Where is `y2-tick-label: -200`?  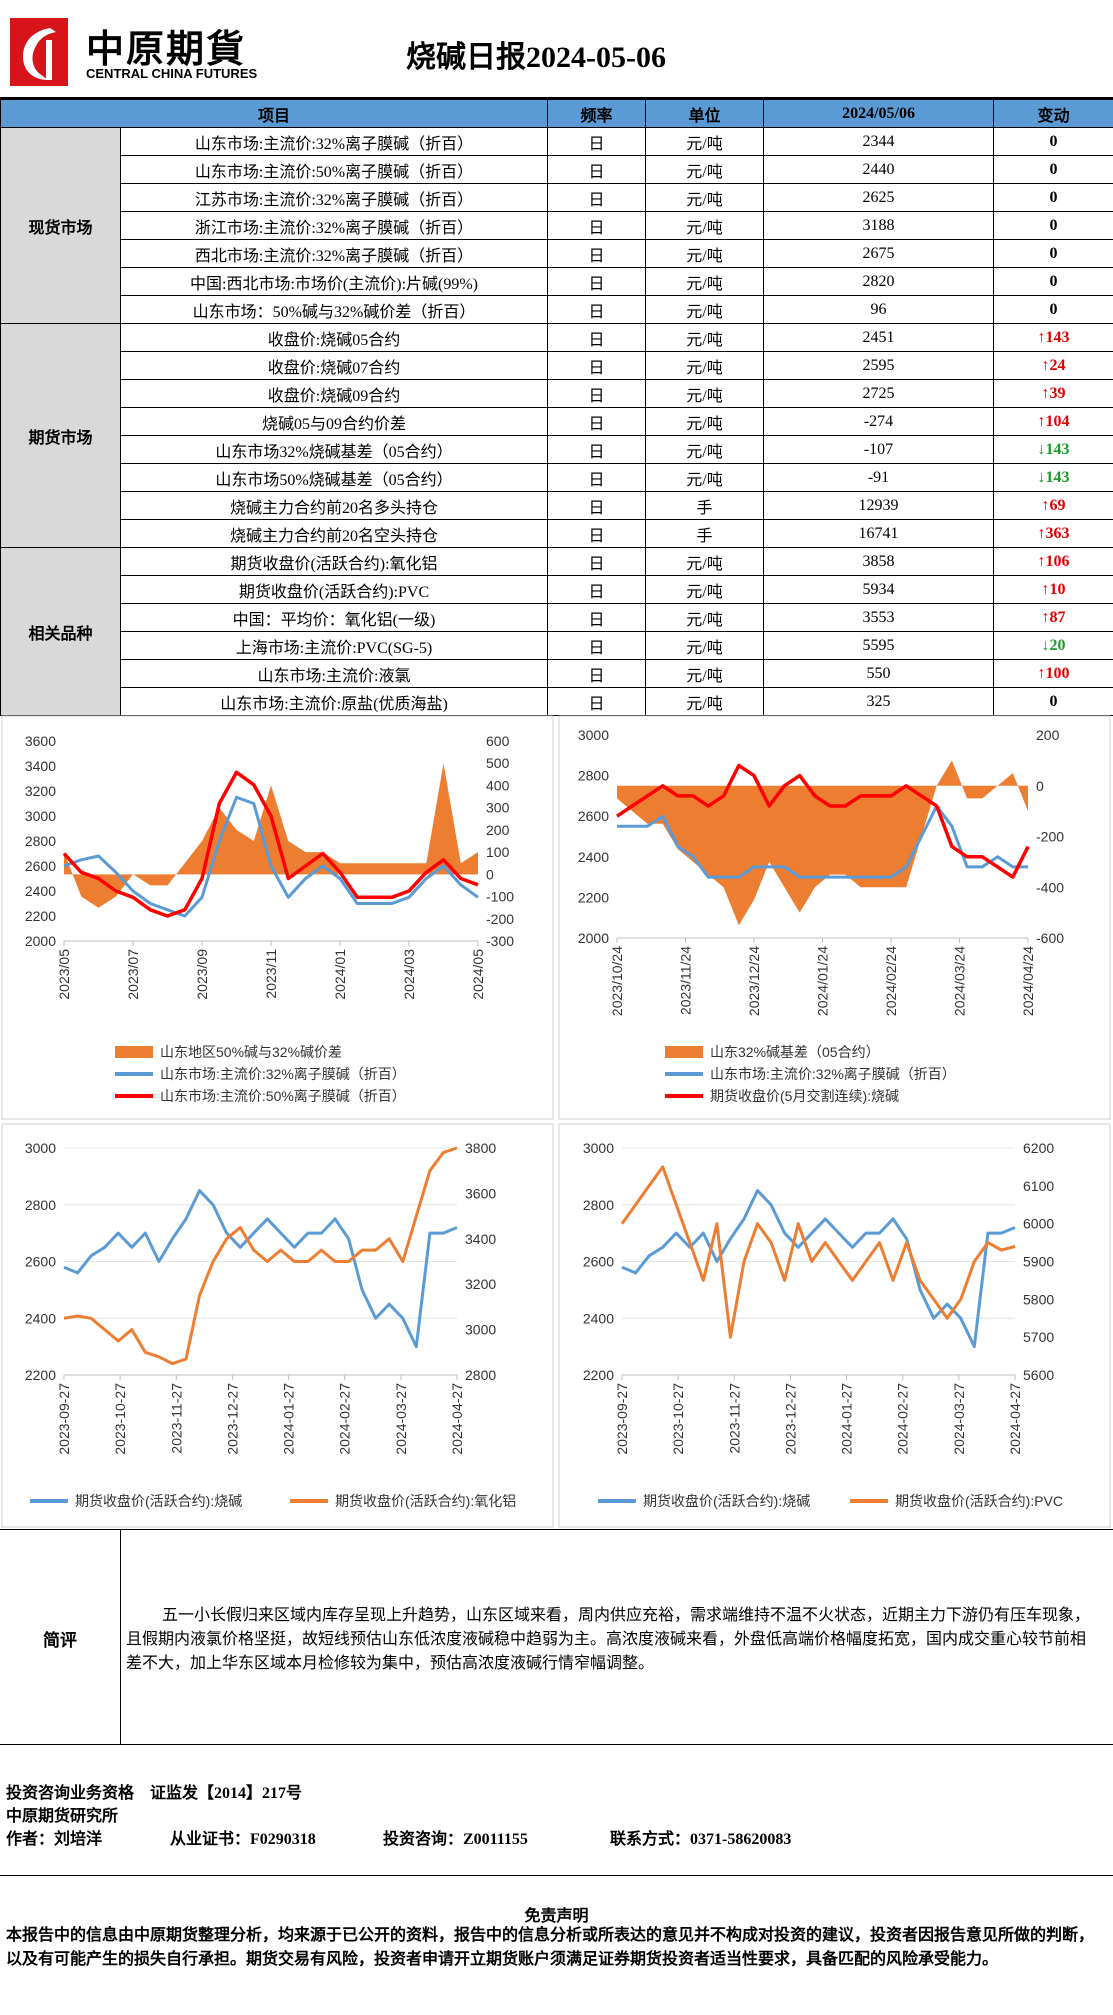 y2-tick-label: -200 is located at coordinates (1050, 837).